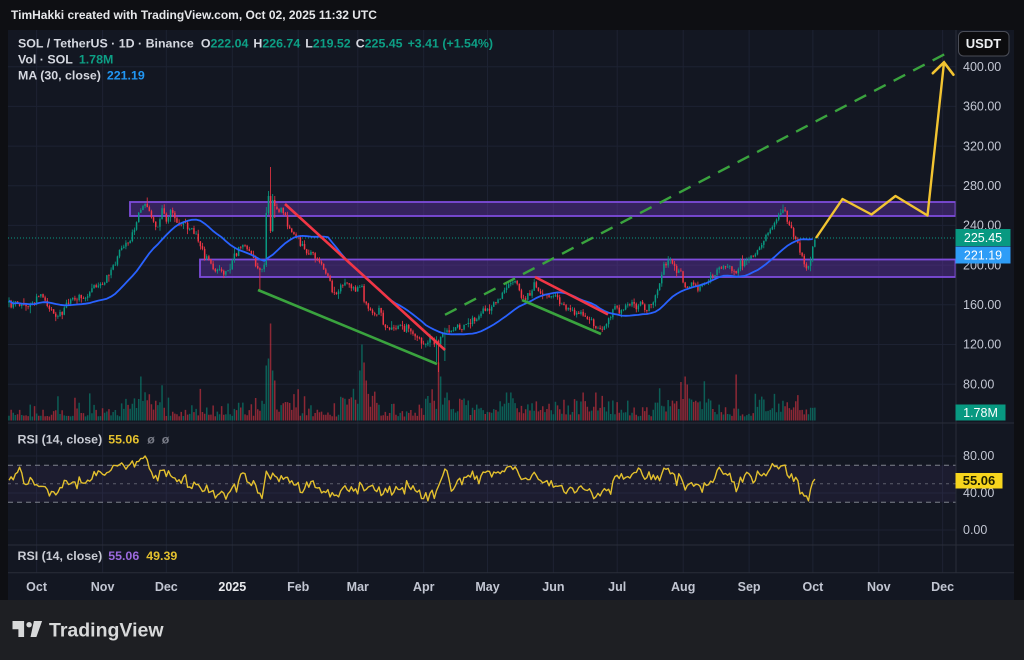 The width and height of the screenshot is (1024, 660). I want to click on svg-text: Aug, so click(683, 587).